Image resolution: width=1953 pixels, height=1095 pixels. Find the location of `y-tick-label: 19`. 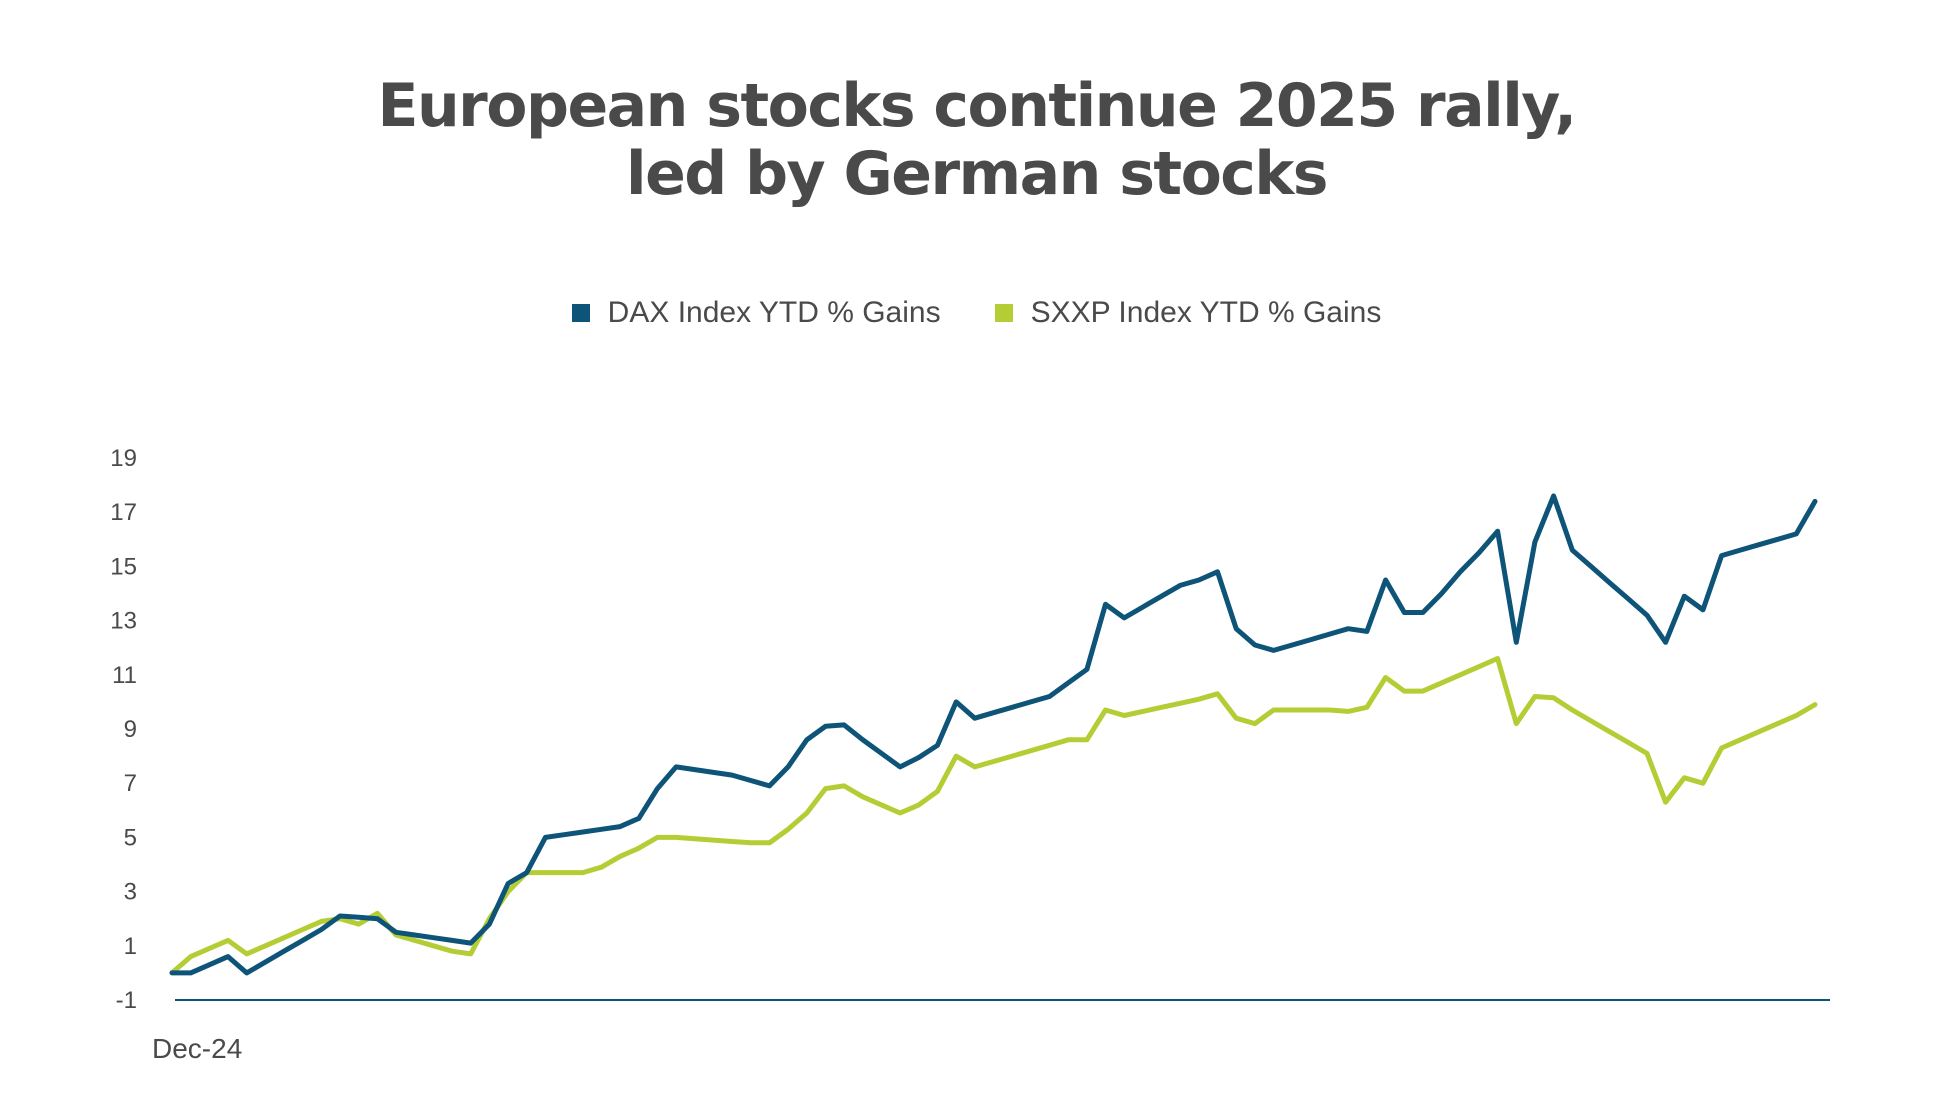

y-tick-label: 19 is located at coordinates (123, 458).